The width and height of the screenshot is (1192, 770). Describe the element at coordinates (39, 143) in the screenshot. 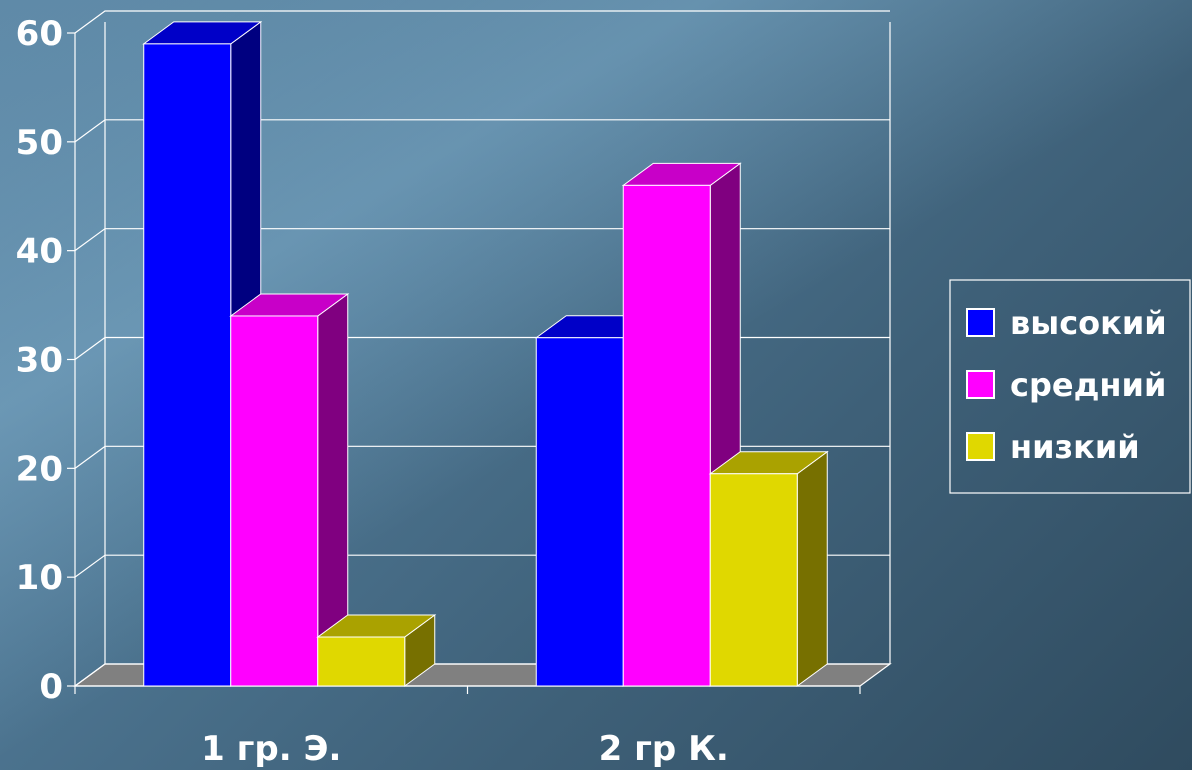

I see `y-tick-label: 50` at that location.